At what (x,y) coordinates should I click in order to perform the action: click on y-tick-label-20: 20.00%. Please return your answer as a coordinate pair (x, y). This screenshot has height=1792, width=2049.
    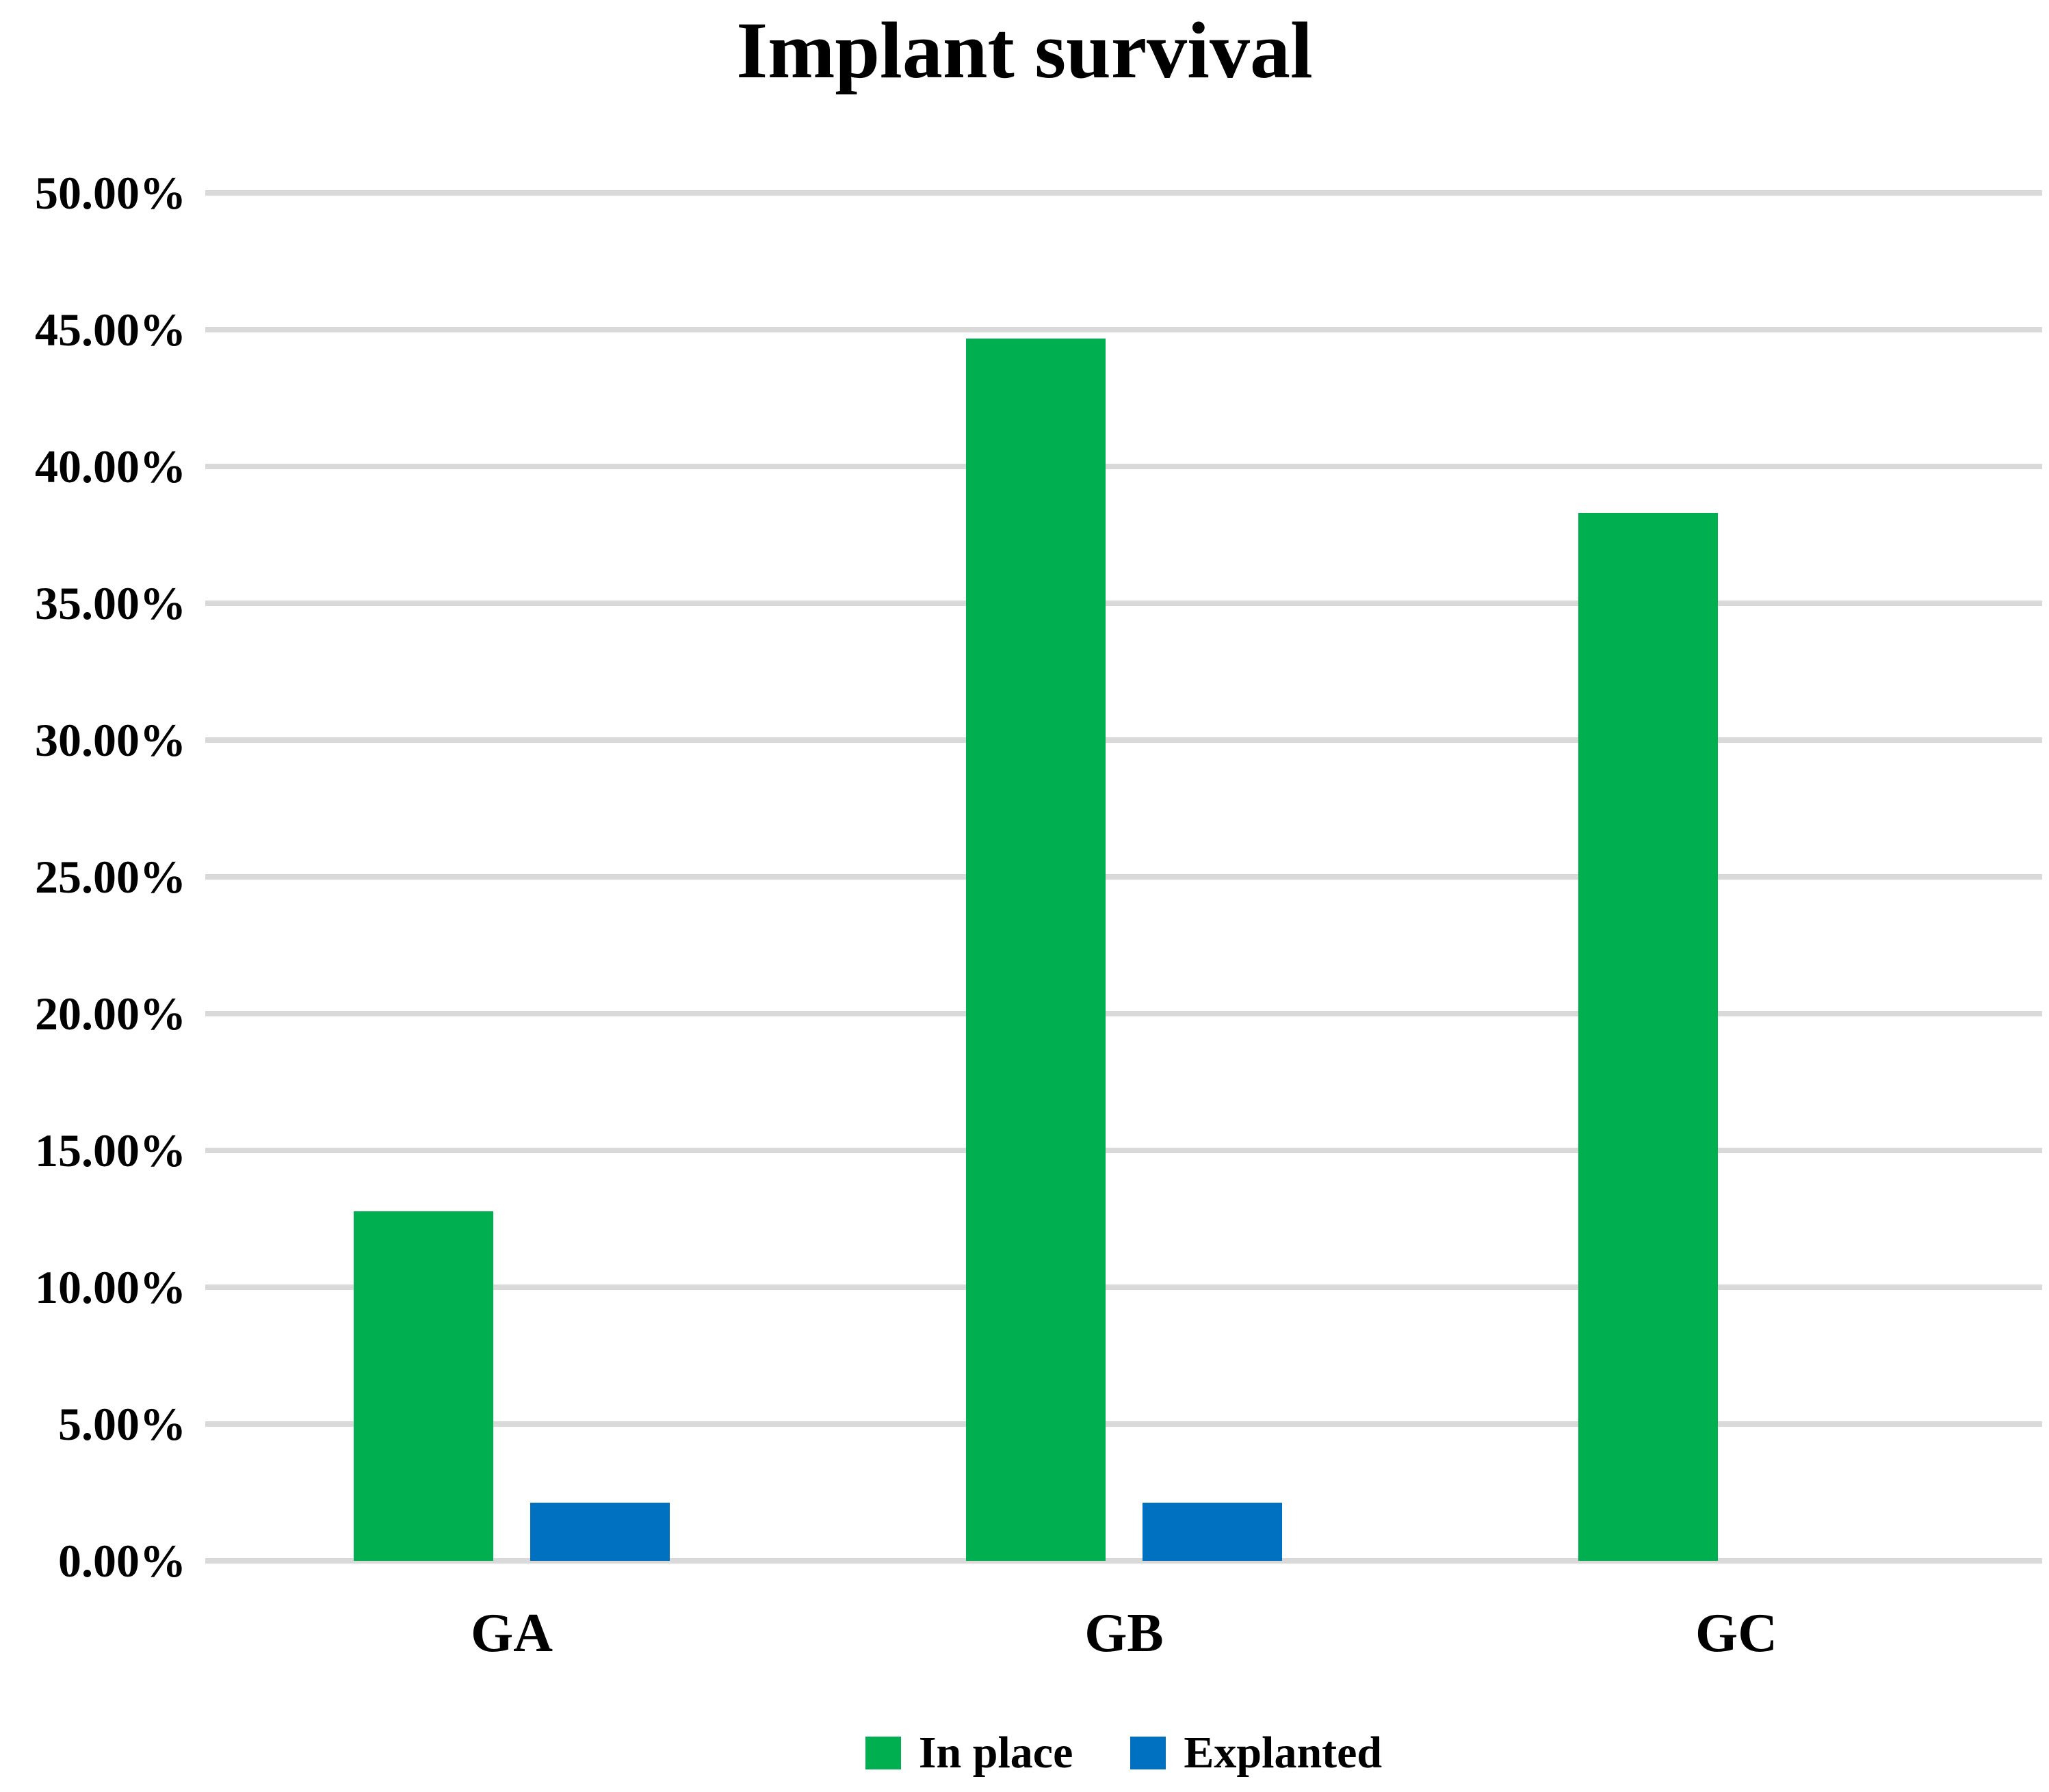
    Looking at the image, I should click on (110, 1014).